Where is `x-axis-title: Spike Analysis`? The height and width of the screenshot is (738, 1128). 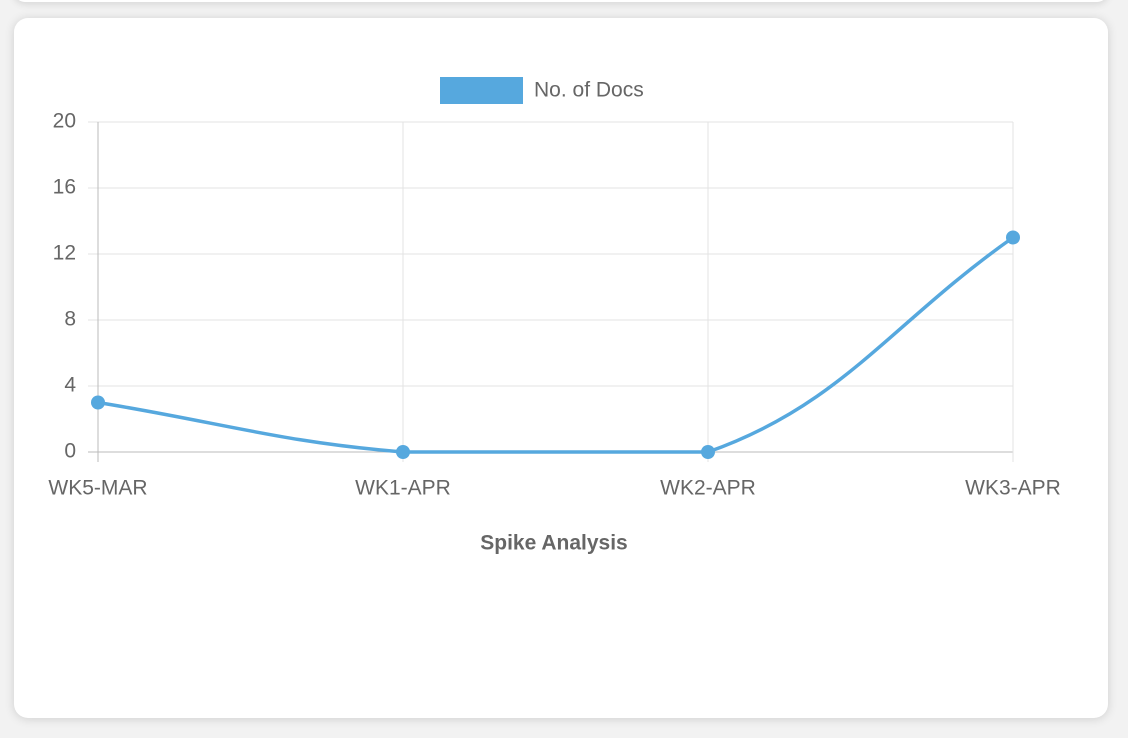
x-axis-title: Spike Analysis is located at coordinates (553, 543).